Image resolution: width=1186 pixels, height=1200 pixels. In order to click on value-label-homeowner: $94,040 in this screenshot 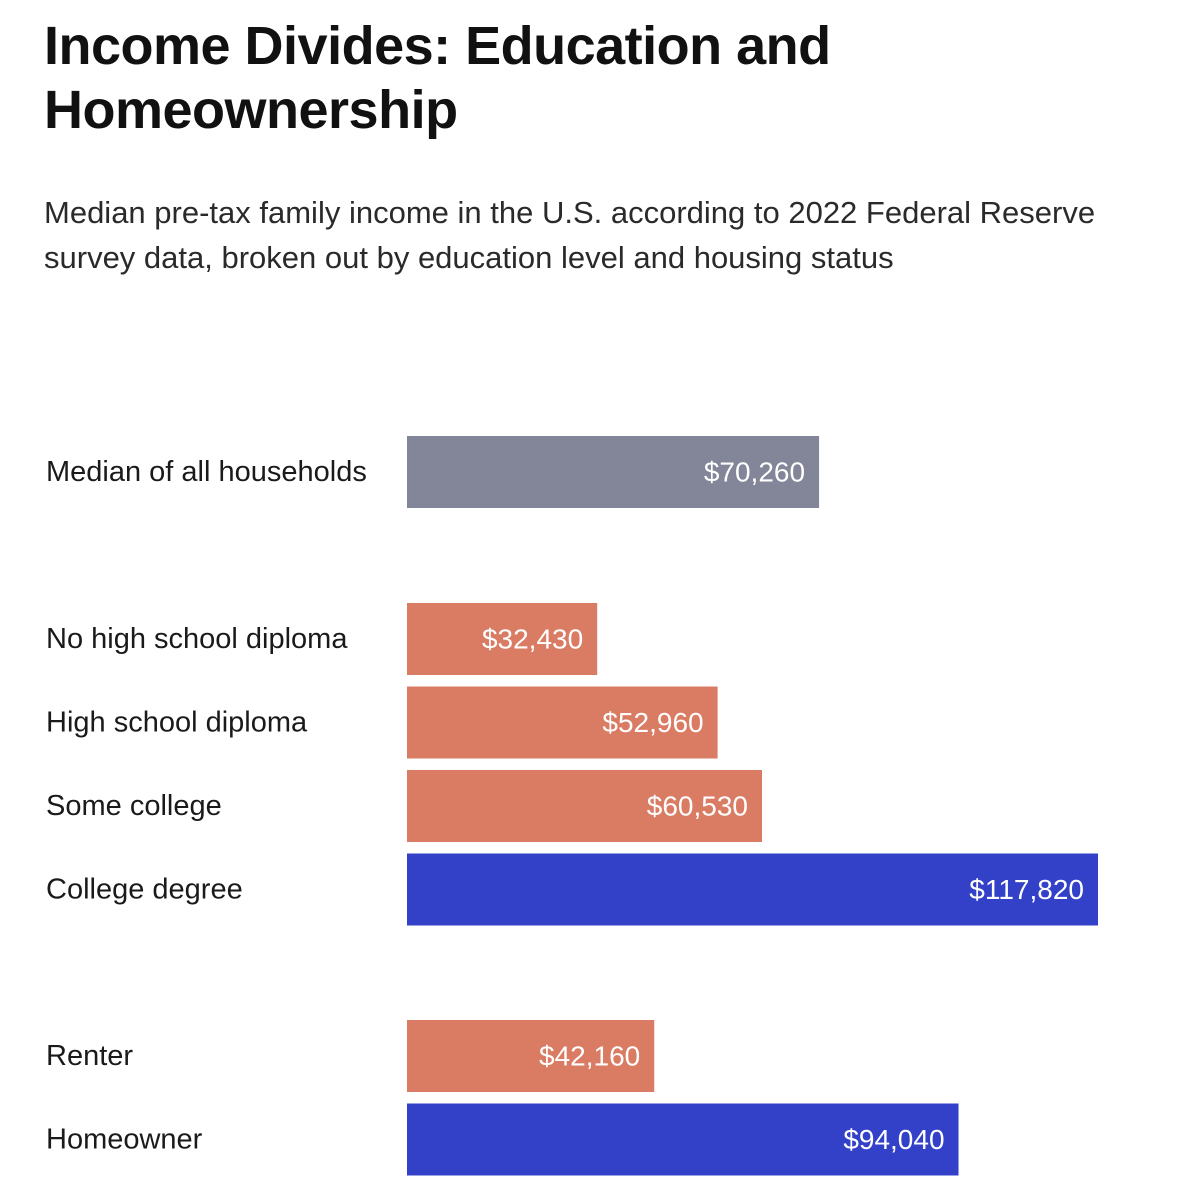, I will do `click(893, 1139)`.